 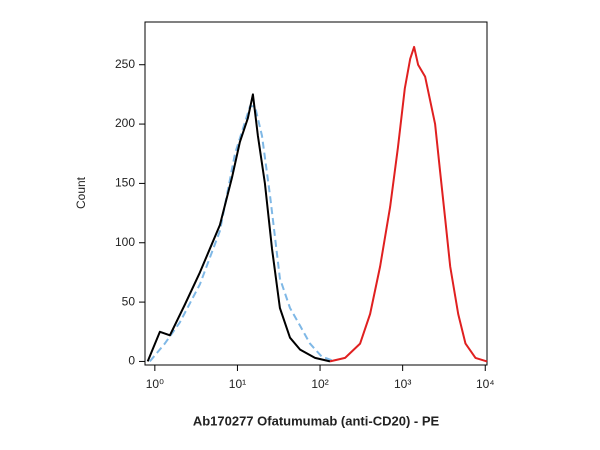 I want to click on x-axis-title: Ab170277 Ofatumumab (anti-CD20) - PE, so click(x=316, y=420).